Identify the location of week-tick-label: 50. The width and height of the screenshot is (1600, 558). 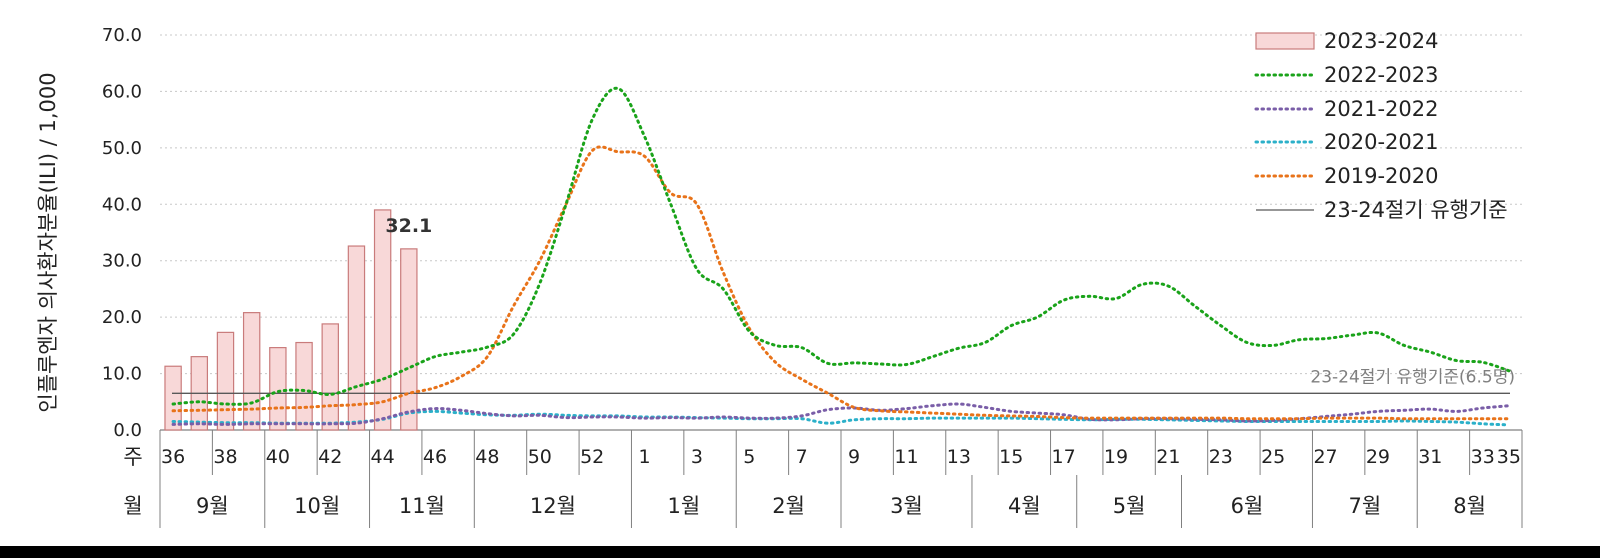
(540, 457).